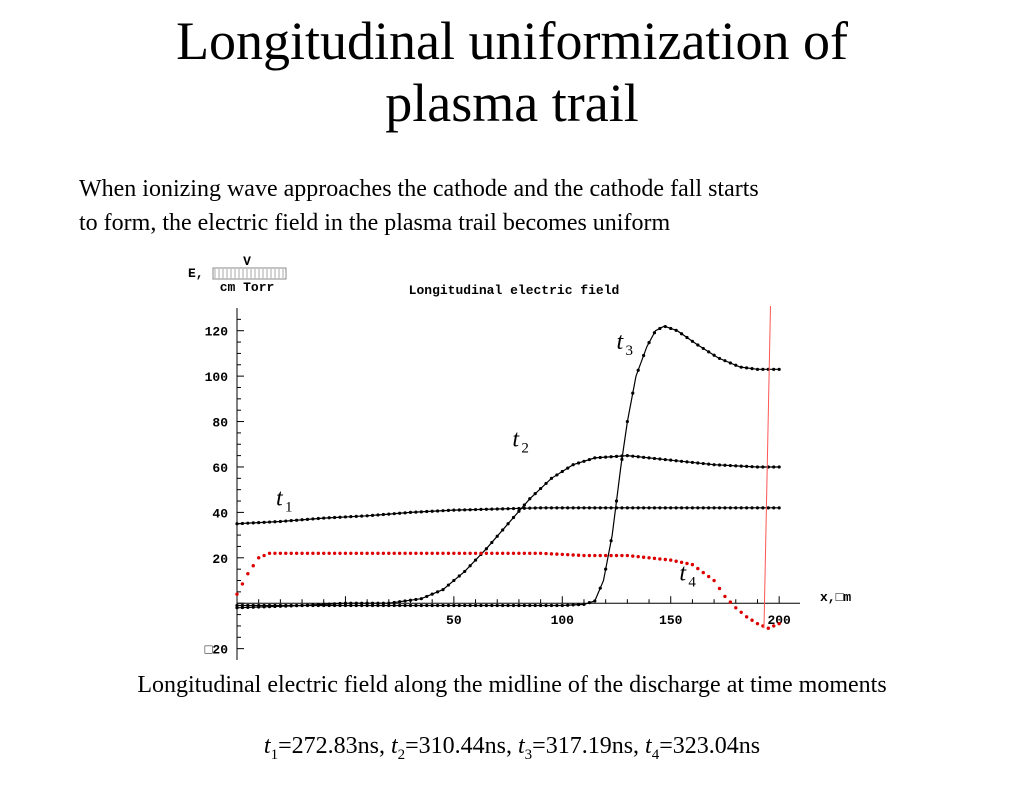  Describe the element at coordinates (217, 650) in the screenshot. I see `y-tick-label: □20` at that location.